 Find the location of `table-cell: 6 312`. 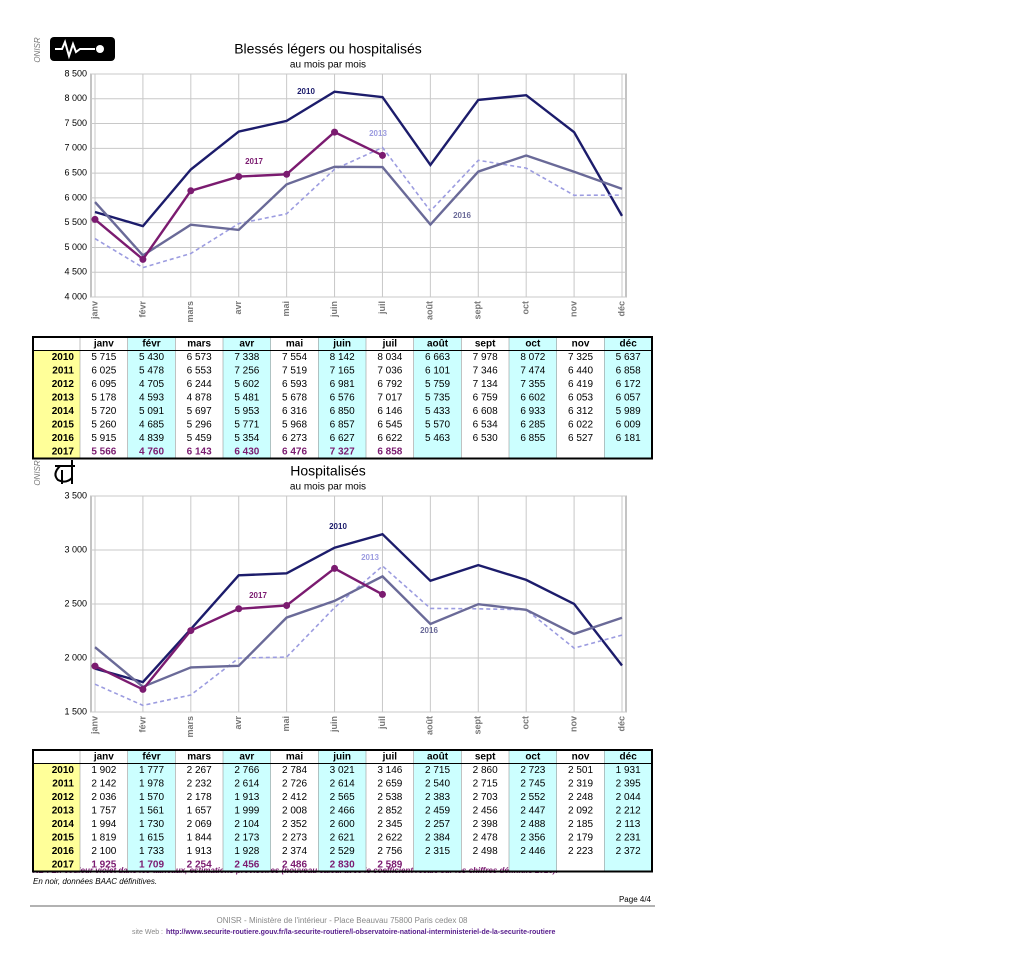

table-cell: 6 312 is located at coordinates (580, 411).